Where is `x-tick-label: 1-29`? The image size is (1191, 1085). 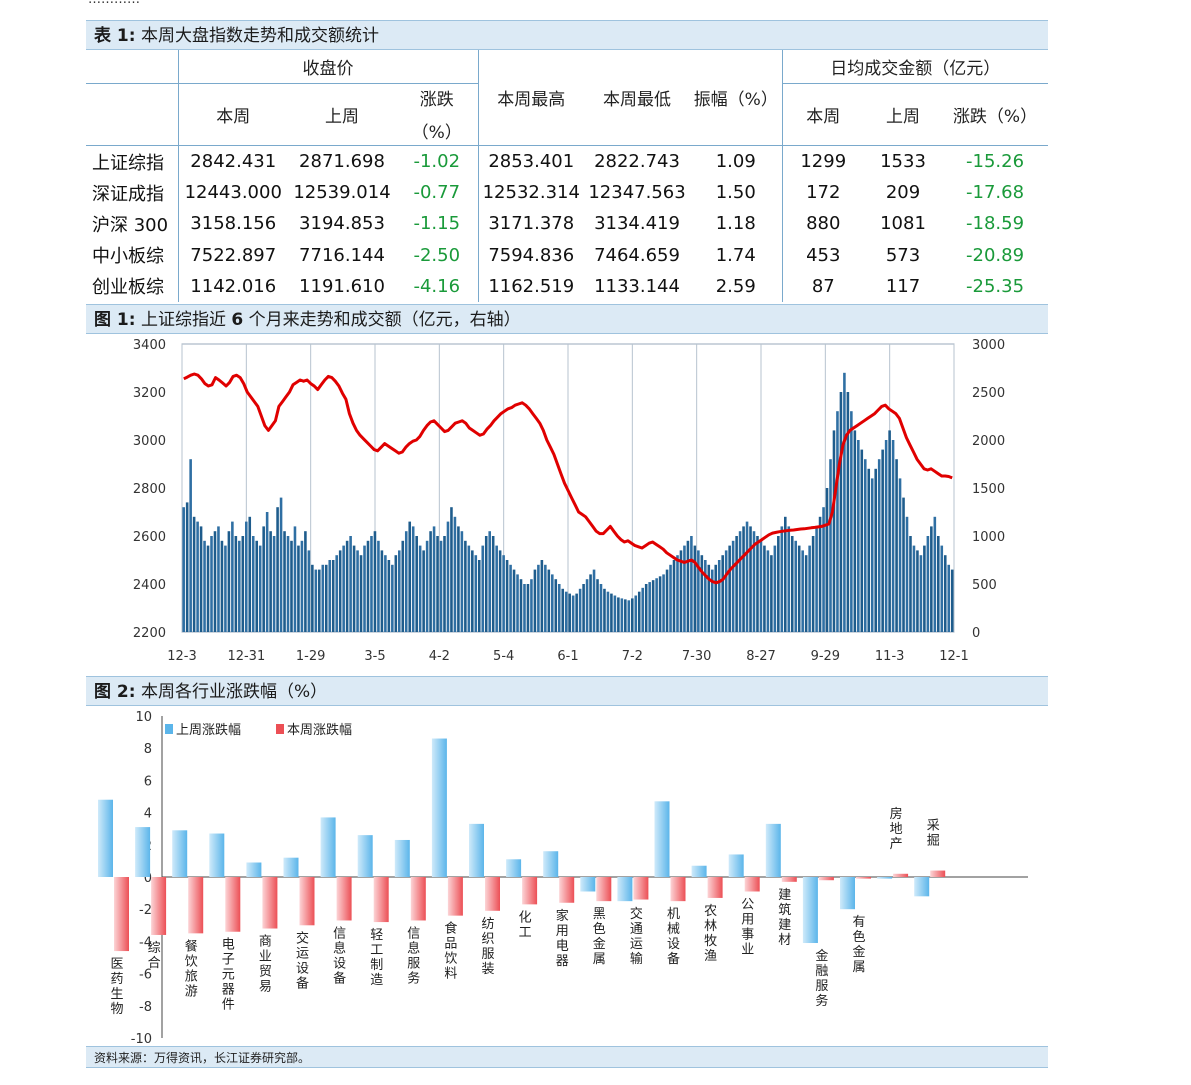 x-tick-label: 1-29 is located at coordinates (311, 656).